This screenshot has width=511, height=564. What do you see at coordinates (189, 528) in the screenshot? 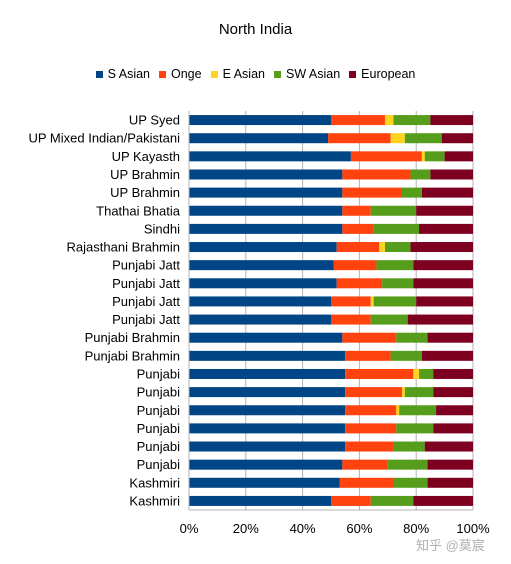
I see `x-tick-label: 0%` at bounding box center [189, 528].